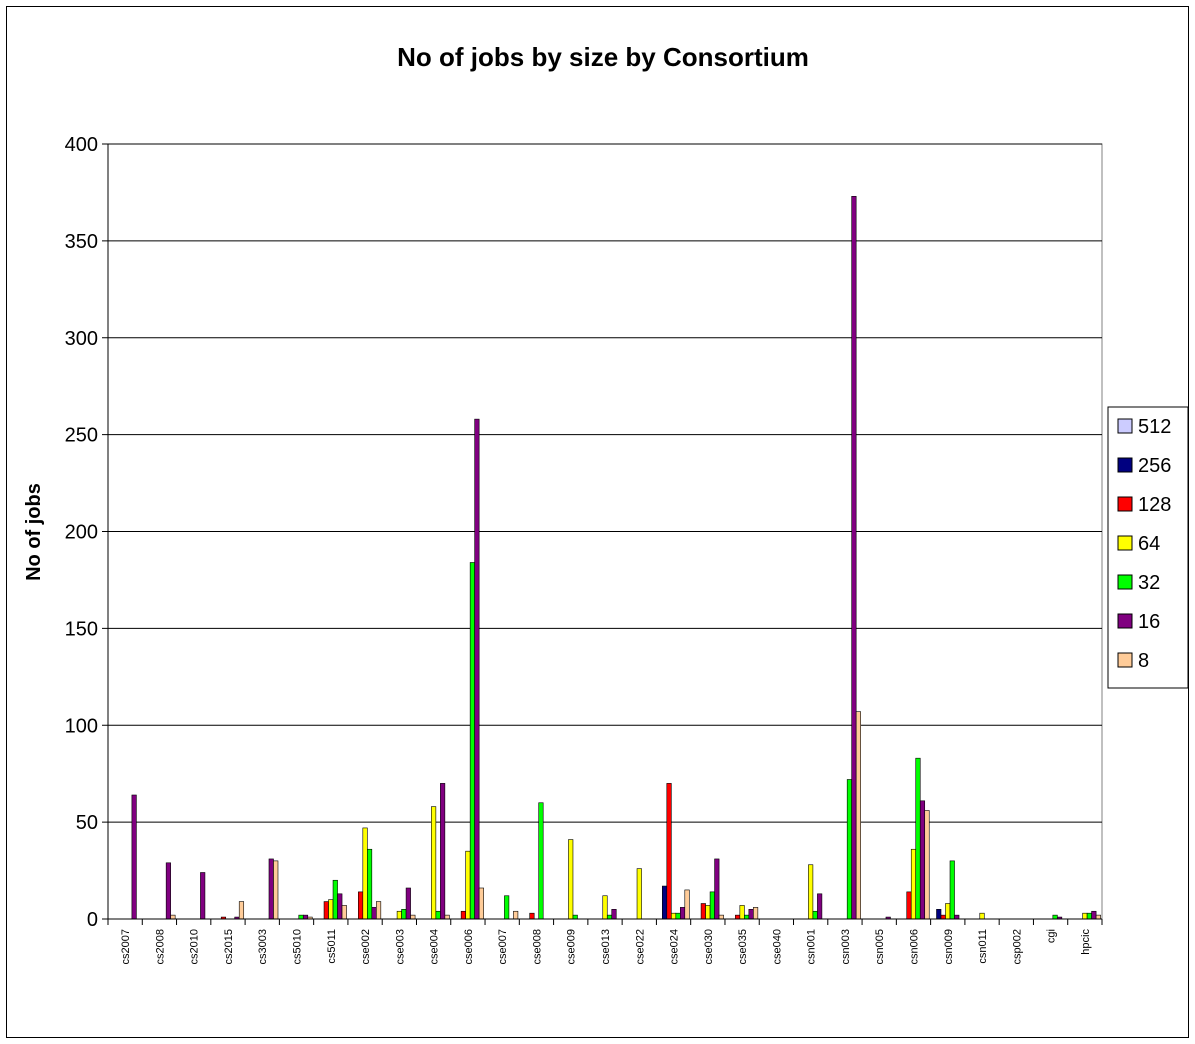 The image size is (1195, 1044). I want to click on x-tick-label: cgi, so click(1052, 936).